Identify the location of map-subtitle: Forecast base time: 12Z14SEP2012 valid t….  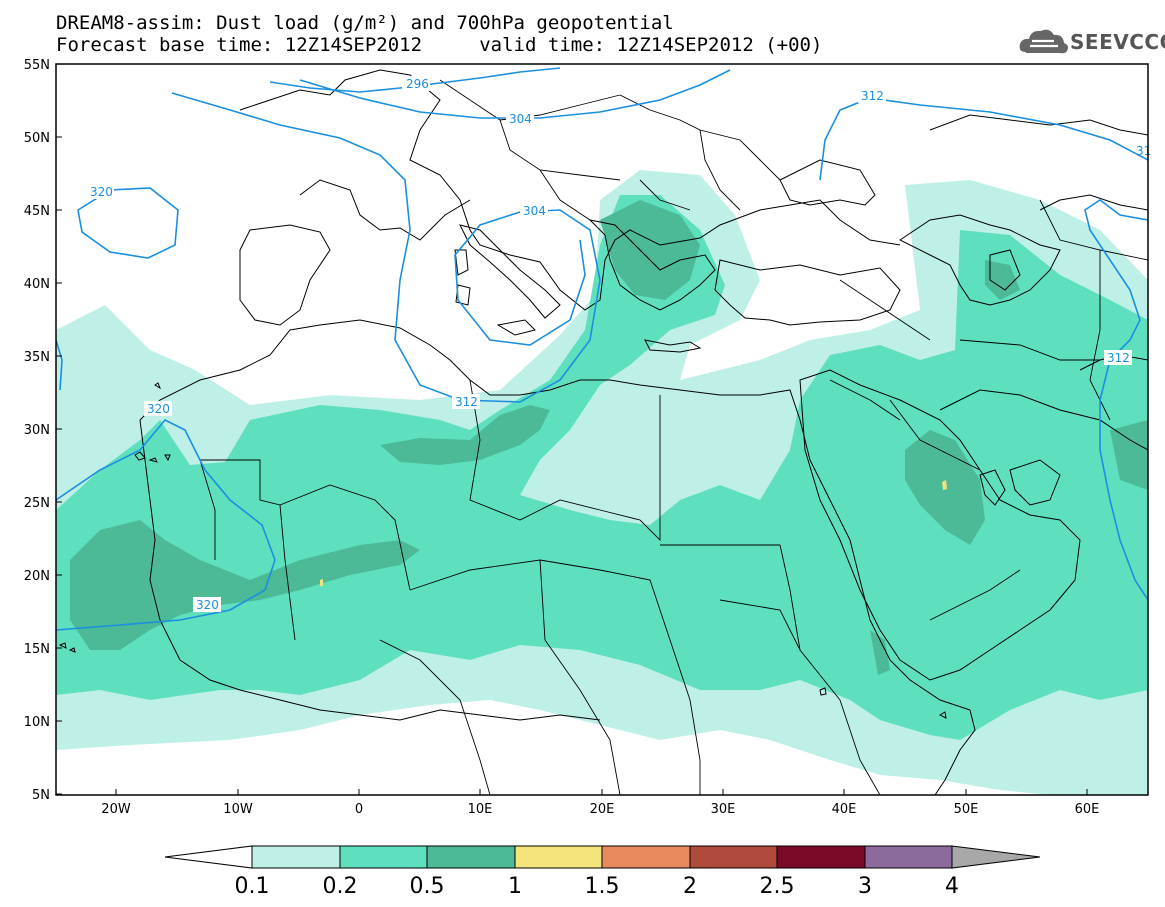
(439, 45).